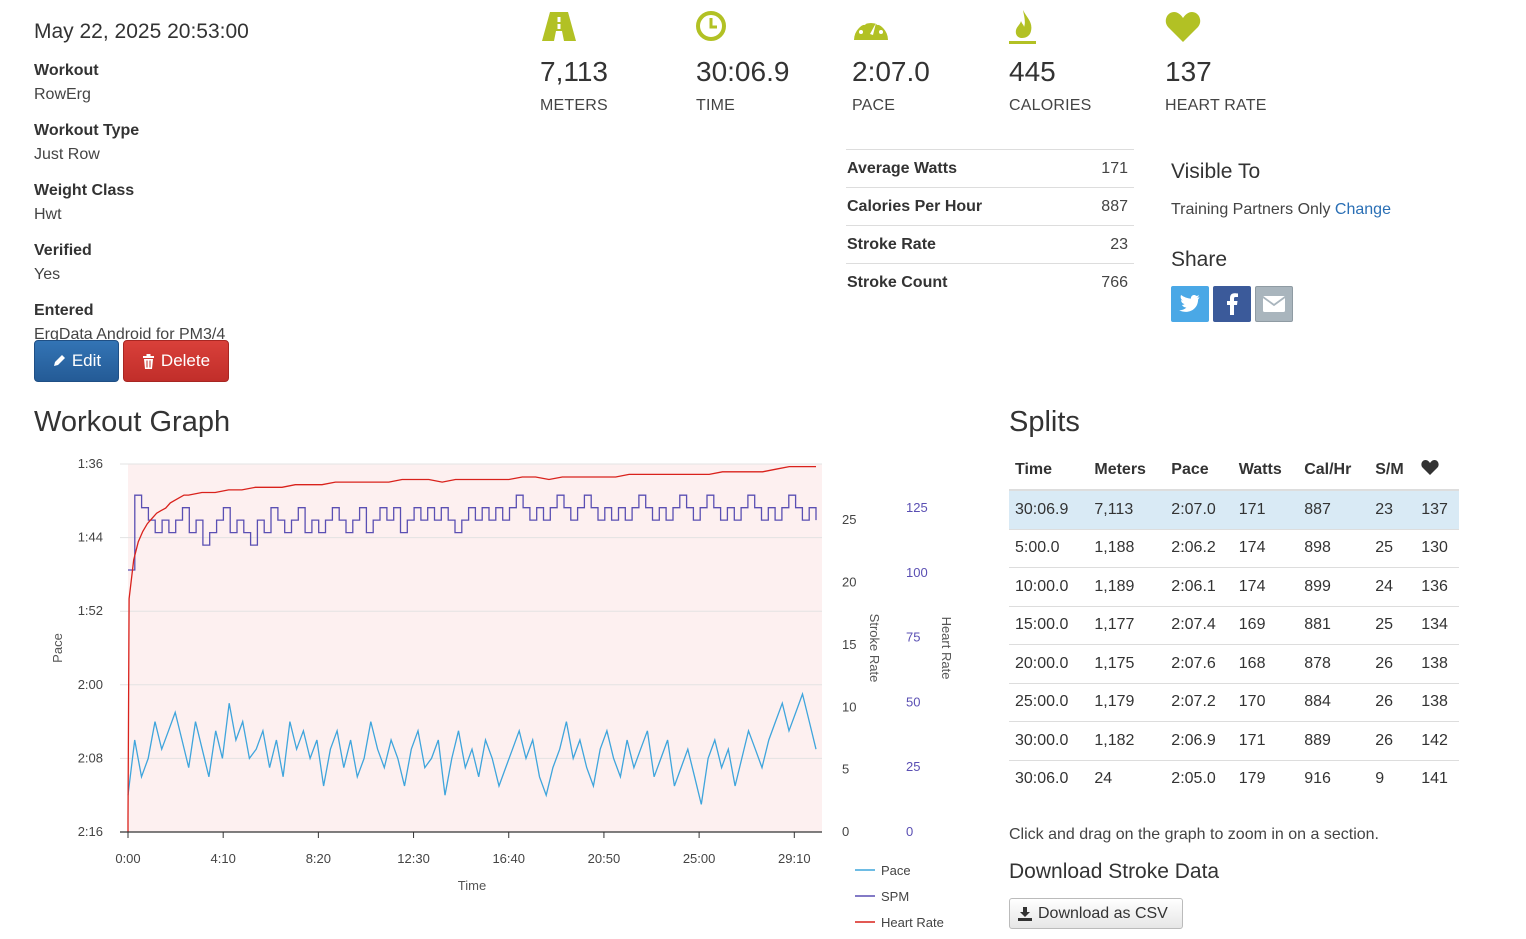 This screenshot has height=939, width=1526. I want to click on splits-header: Watts, so click(1265, 471).